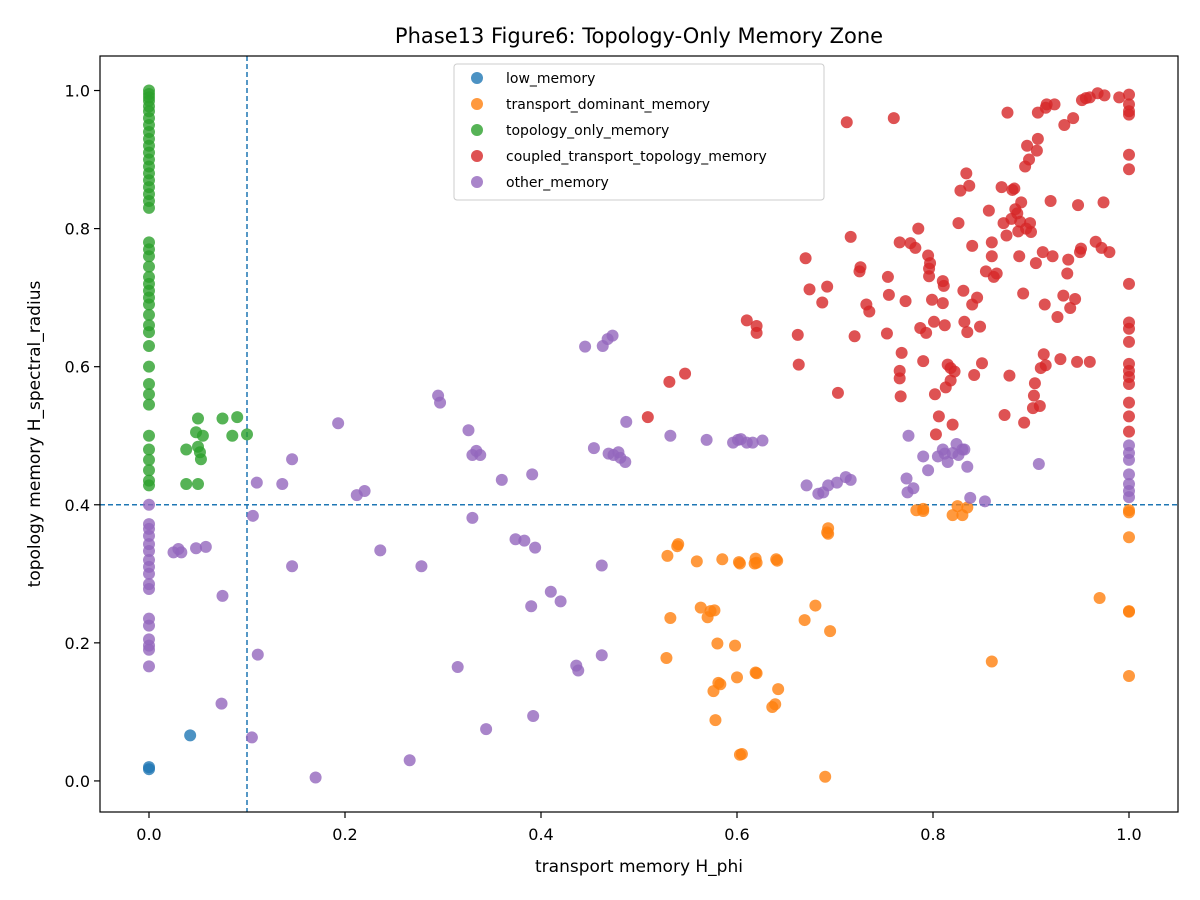  I want to click on legend-label: other_memory, so click(557, 183).